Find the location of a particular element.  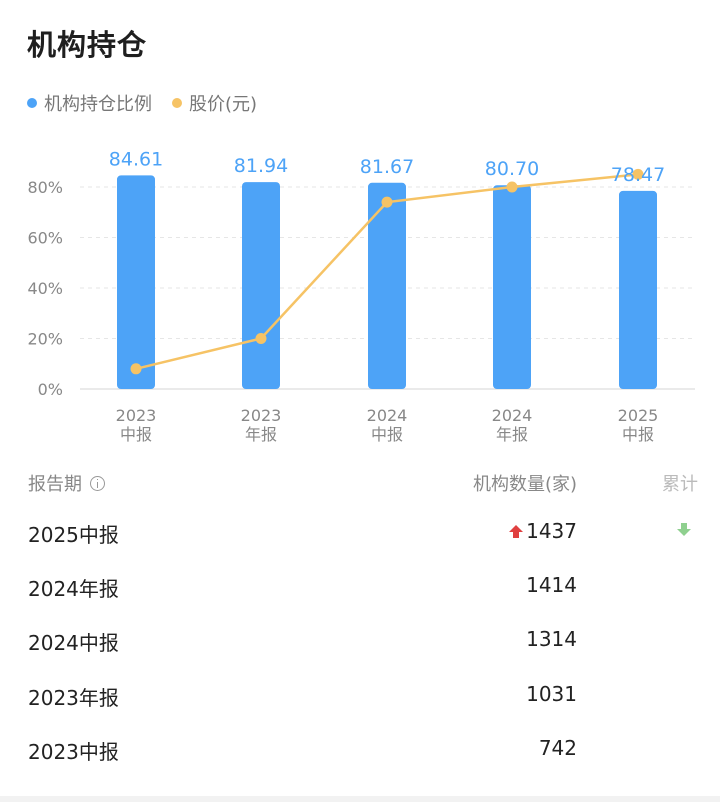

legend-label-stock-price: 股价(元) is located at coordinates (223, 104).